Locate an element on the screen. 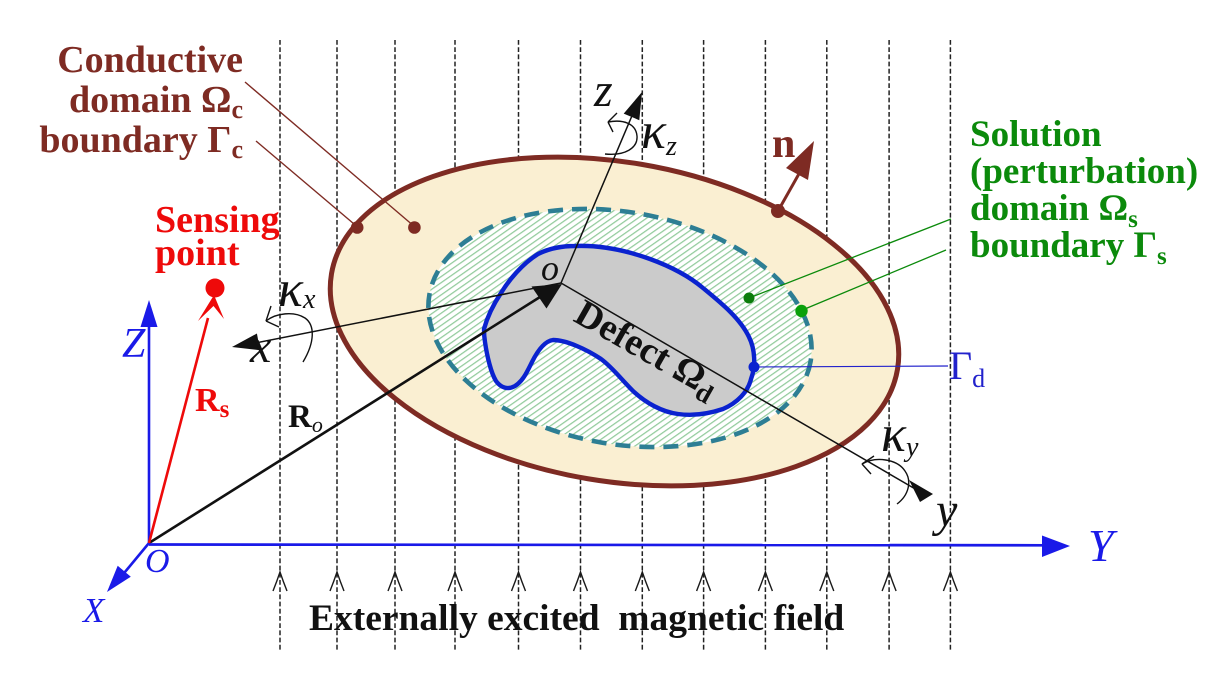  svg-text: X is located at coordinates (93, 610).